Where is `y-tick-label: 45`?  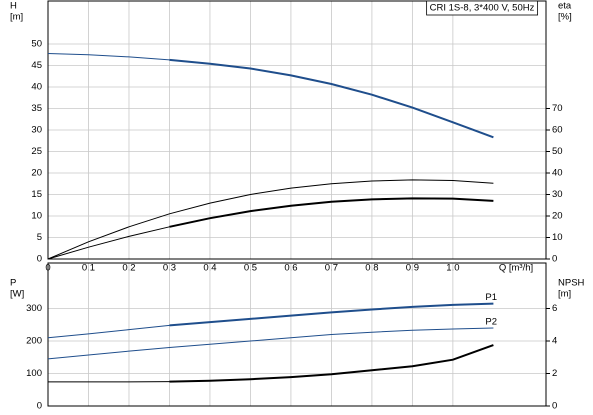 y-tick-label: 45 is located at coordinates (36, 65).